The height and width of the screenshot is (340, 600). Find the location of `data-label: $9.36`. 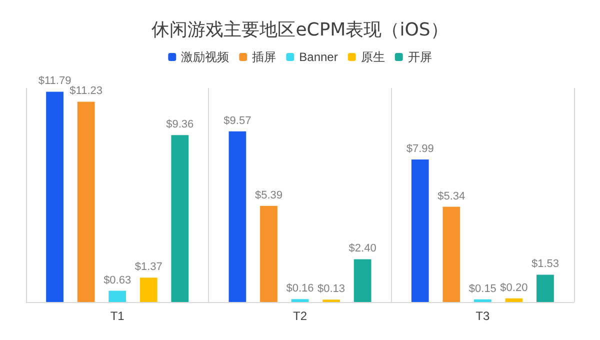

data-label: $9.36 is located at coordinates (180, 124).